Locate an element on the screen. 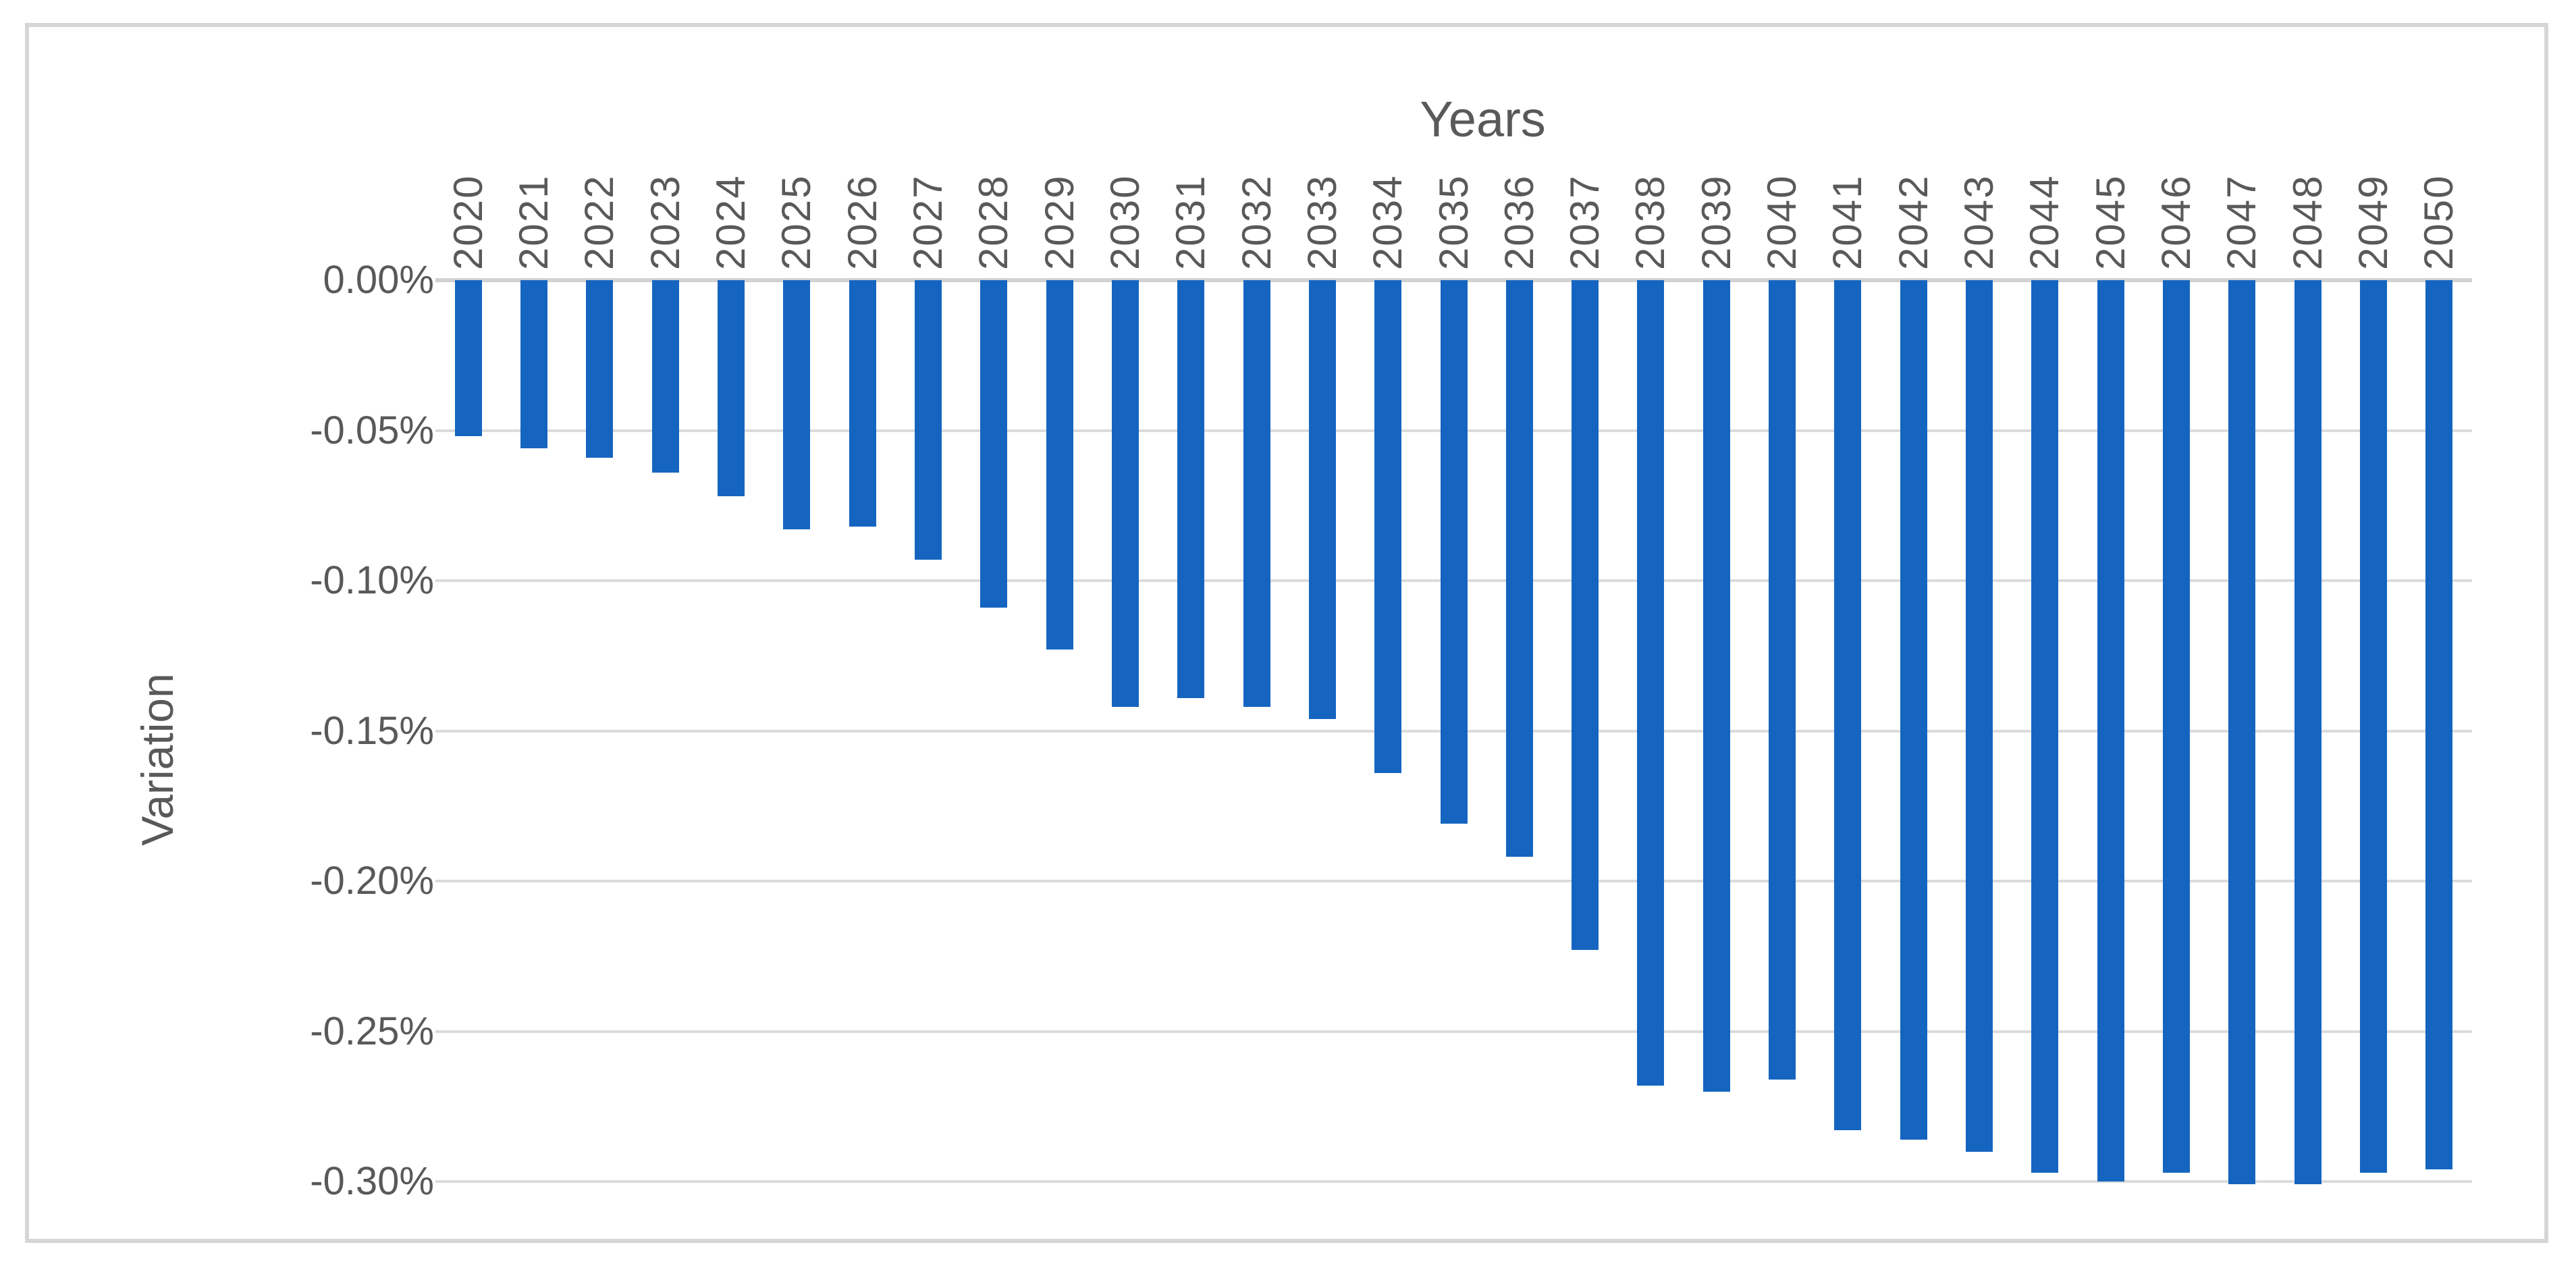 Image resolution: width=2576 pixels, height=1274 pixels. x-tick-2043: 2043 is located at coordinates (1979, 222).